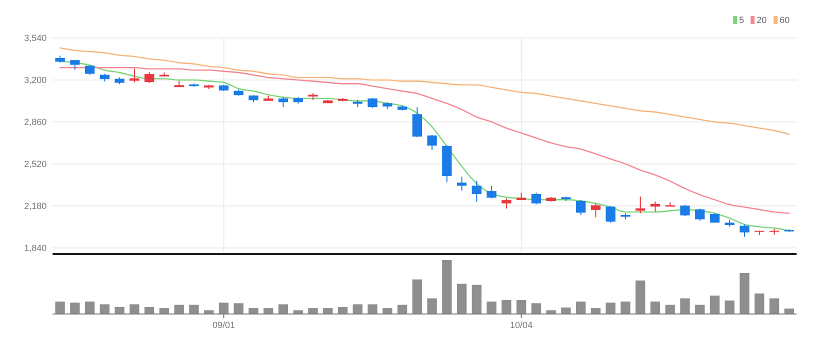  Describe the element at coordinates (35, 80) in the screenshot. I see `y-tick-label: 3,200` at that location.